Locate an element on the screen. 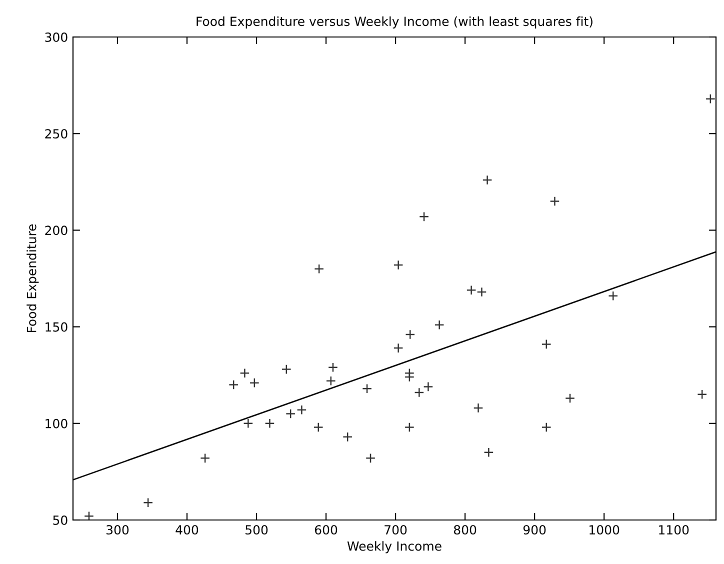 The width and height of the screenshot is (724, 564). x-tick-label: 1100 is located at coordinates (674, 530).